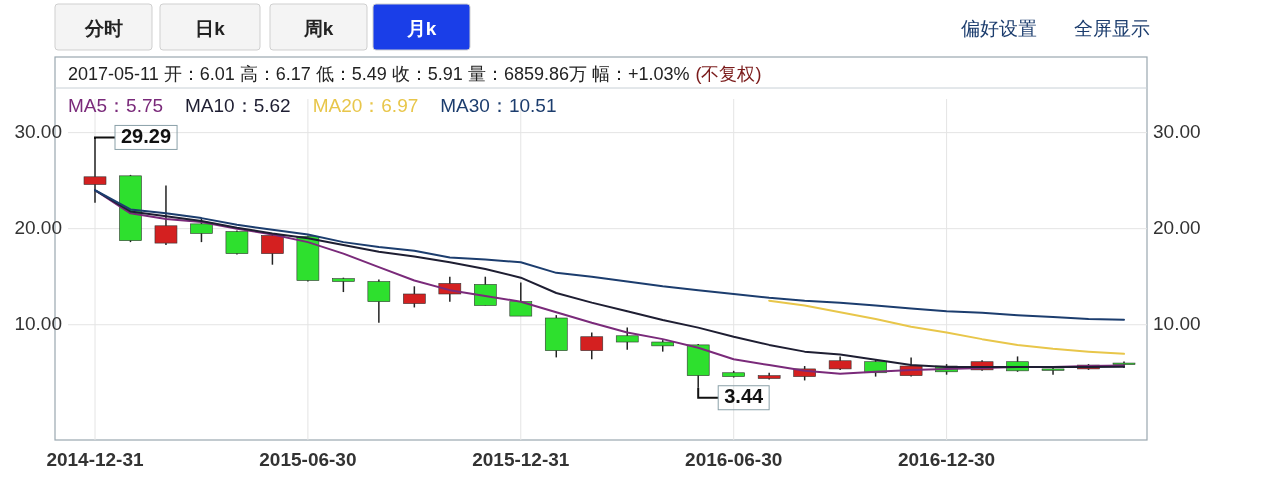 The width and height of the screenshot is (1280, 481). I want to click on x-tick-label: 2014-12-31, so click(95, 459).